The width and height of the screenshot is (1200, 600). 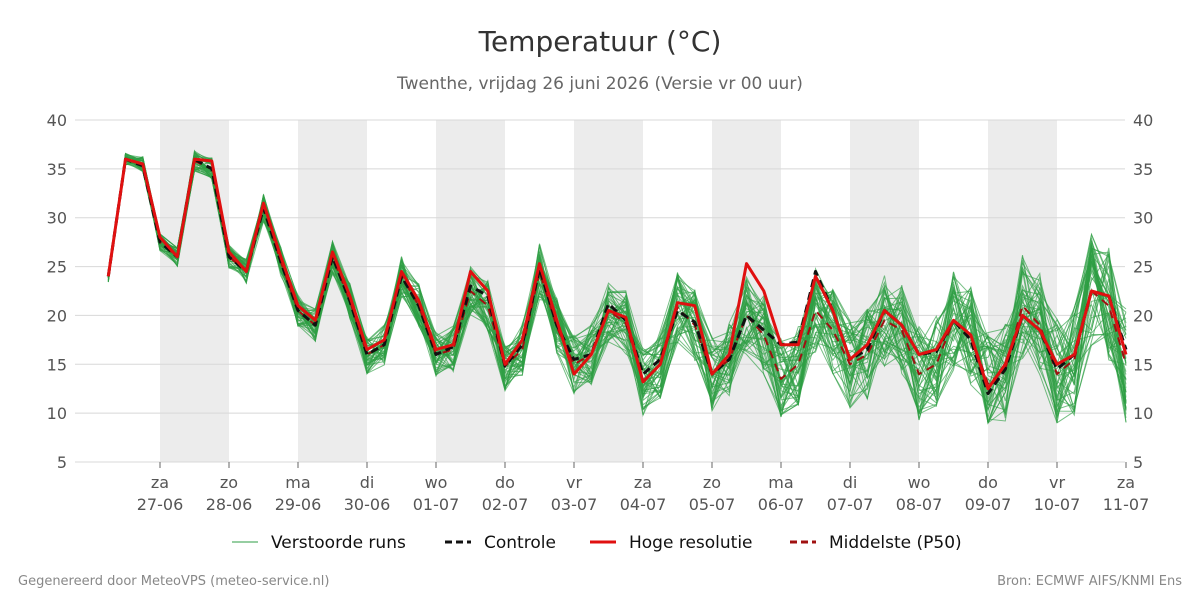 I want to click on y-tick-label-left: 25, so click(x=57, y=267).